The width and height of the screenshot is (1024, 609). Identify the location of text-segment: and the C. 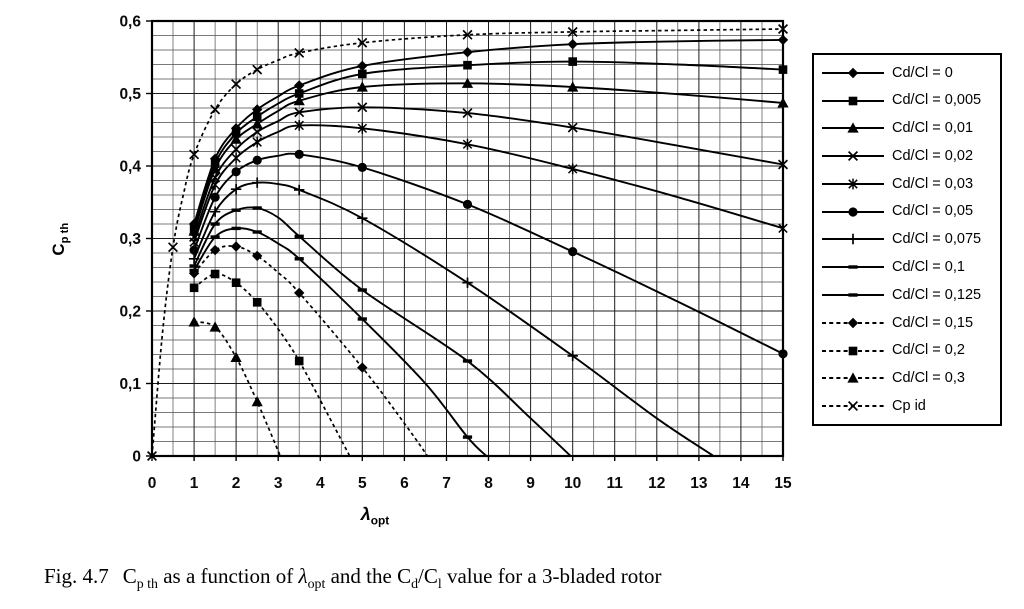
(368, 576).